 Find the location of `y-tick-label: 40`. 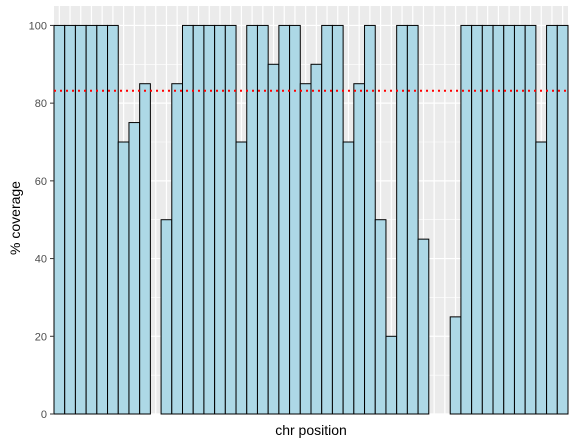

y-tick-label: 40 is located at coordinates (41, 260).